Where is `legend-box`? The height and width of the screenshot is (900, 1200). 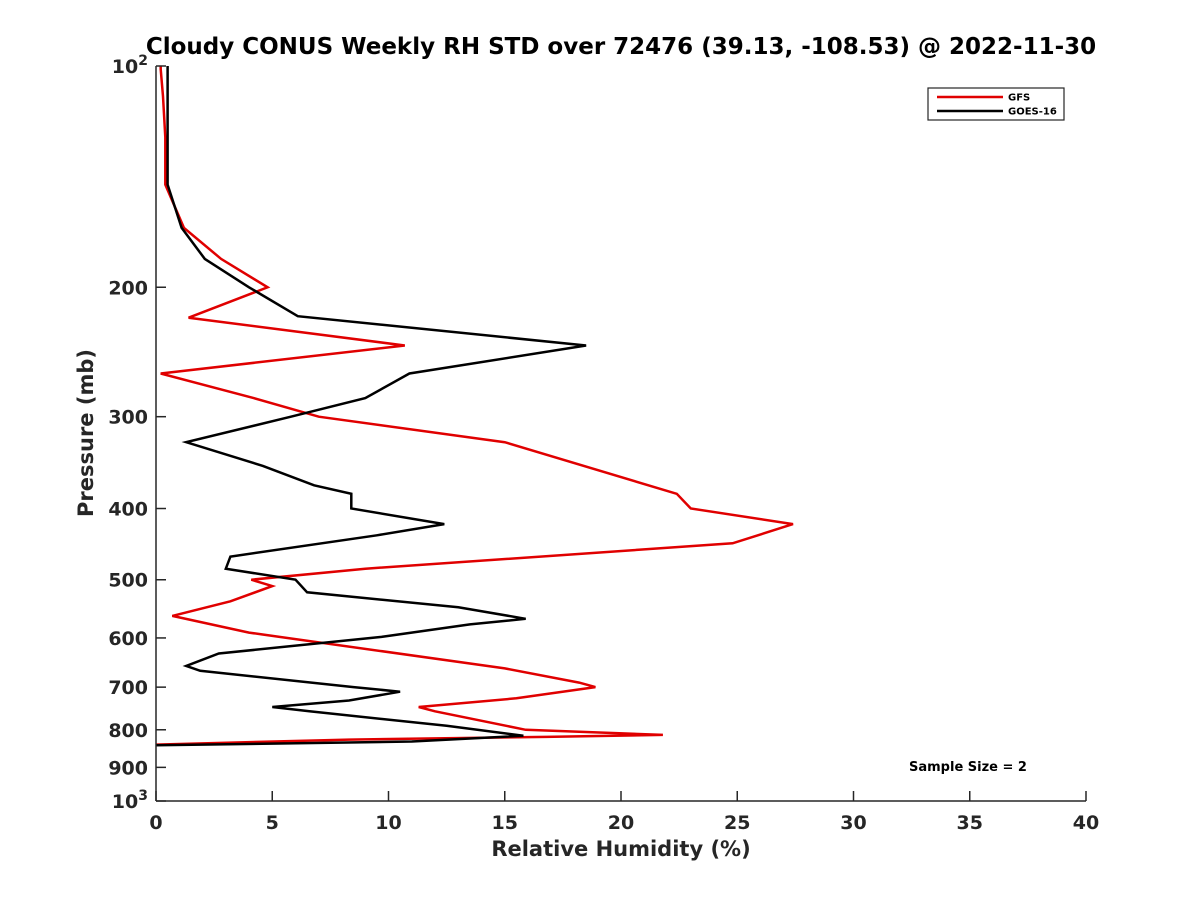 legend-box is located at coordinates (996, 104).